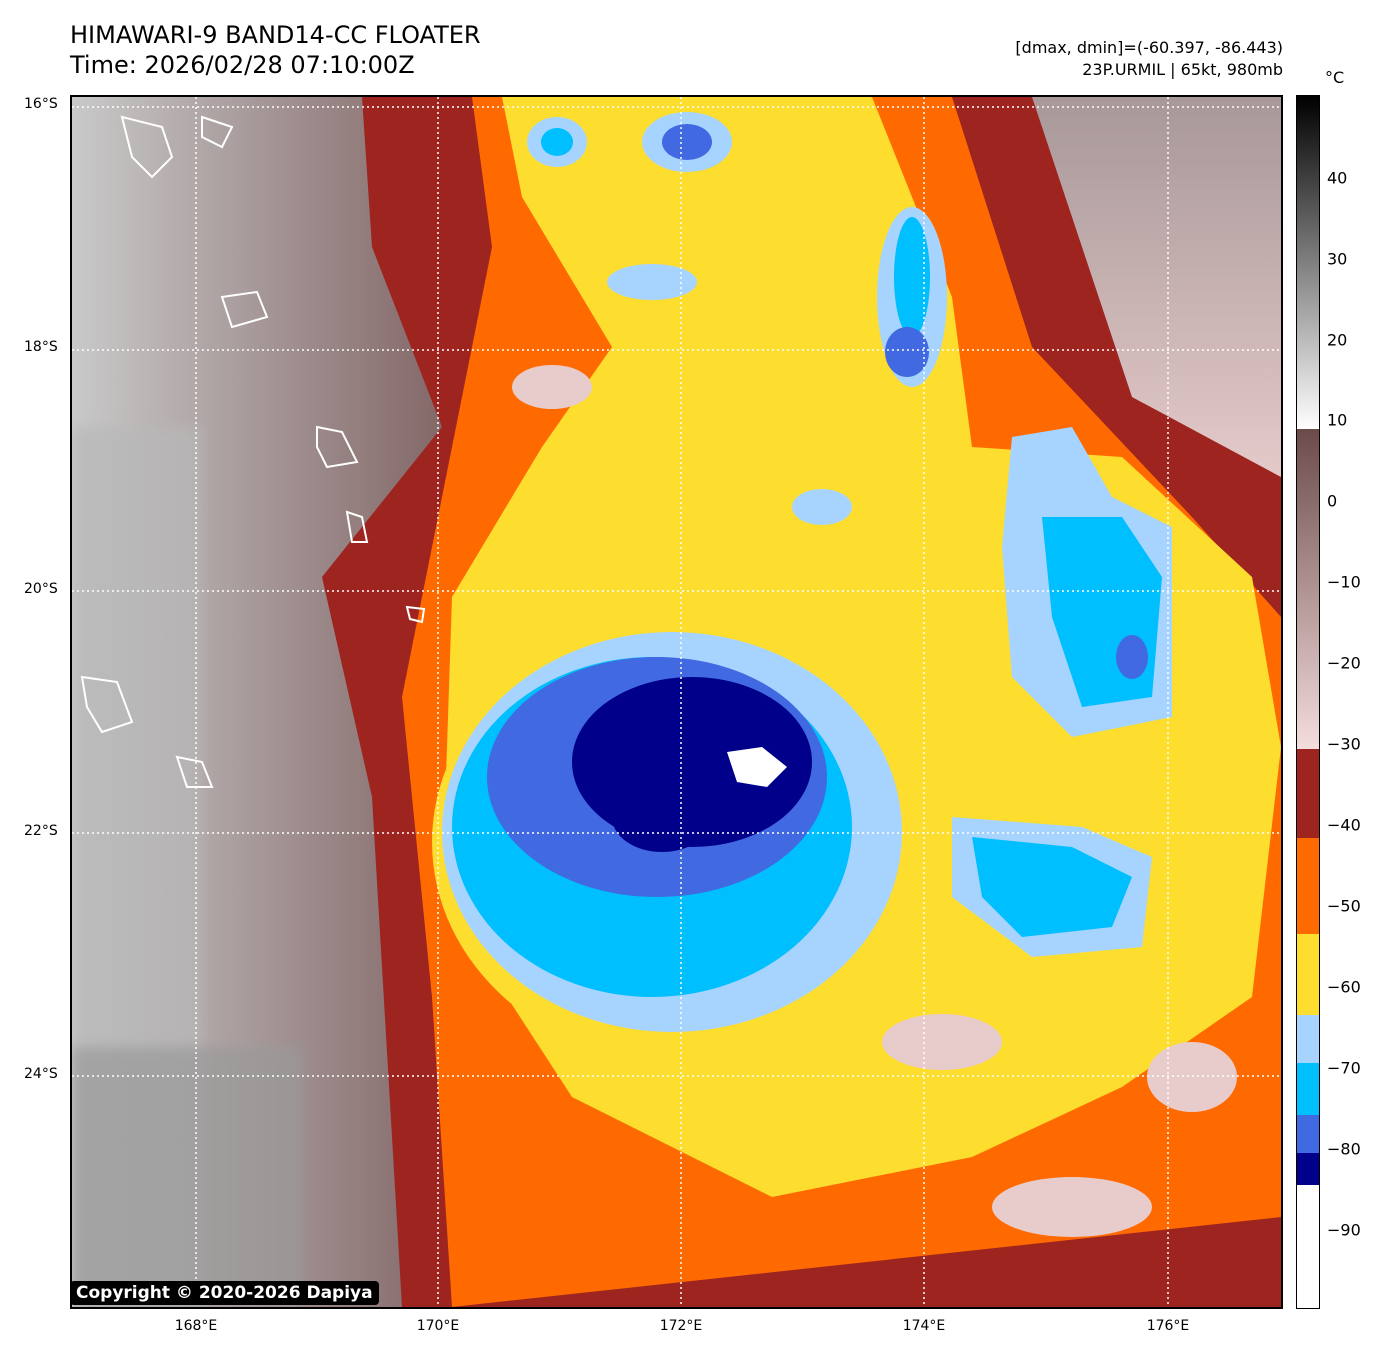 The width and height of the screenshot is (1388, 1359). I want to click on colorbar-tick-minus80: −80, so click(1344, 1149).